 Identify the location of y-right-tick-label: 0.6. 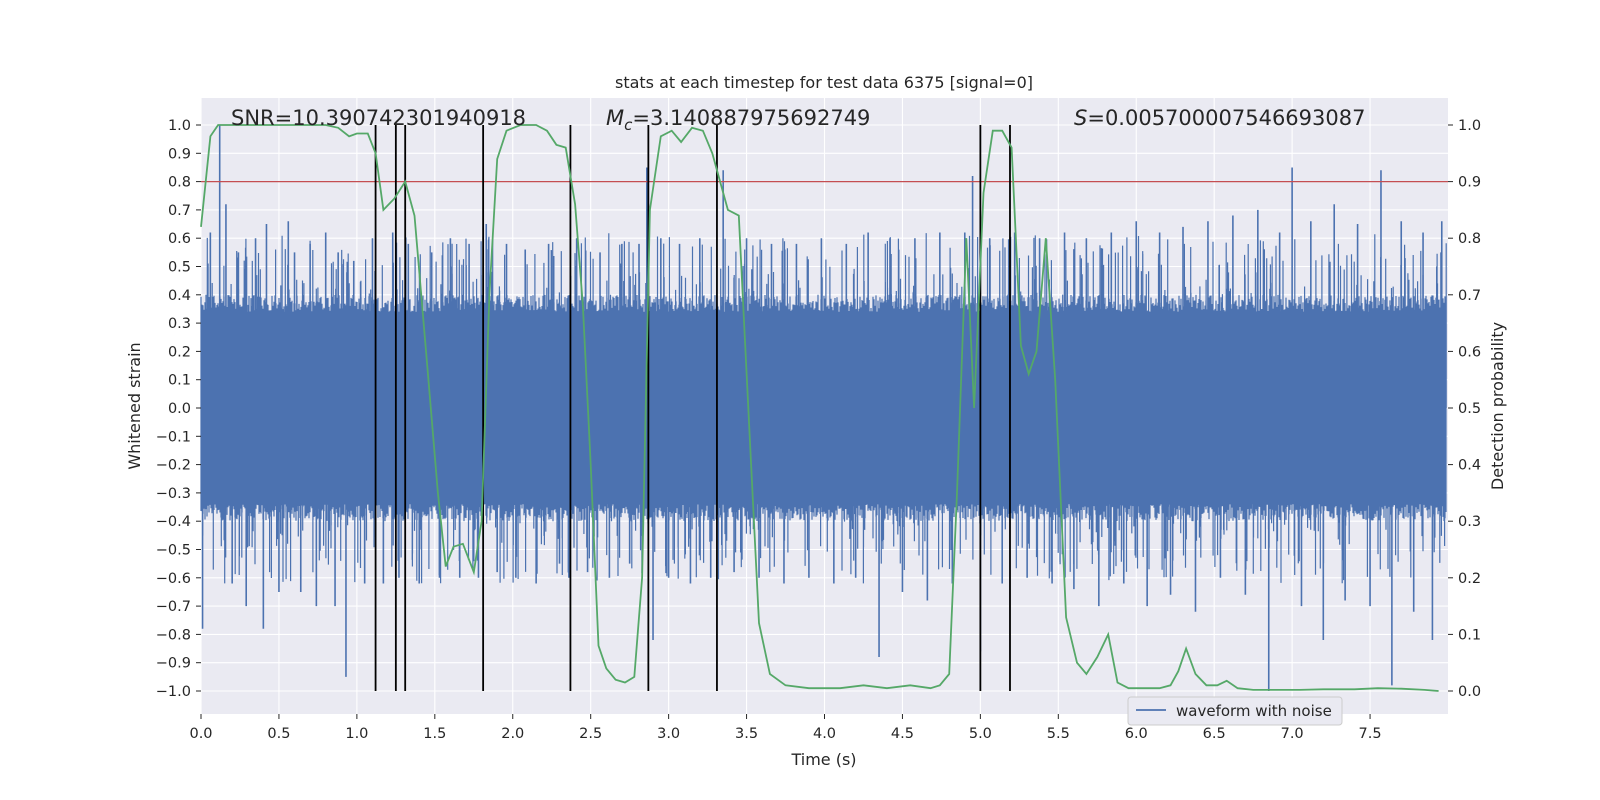
(1469, 352).